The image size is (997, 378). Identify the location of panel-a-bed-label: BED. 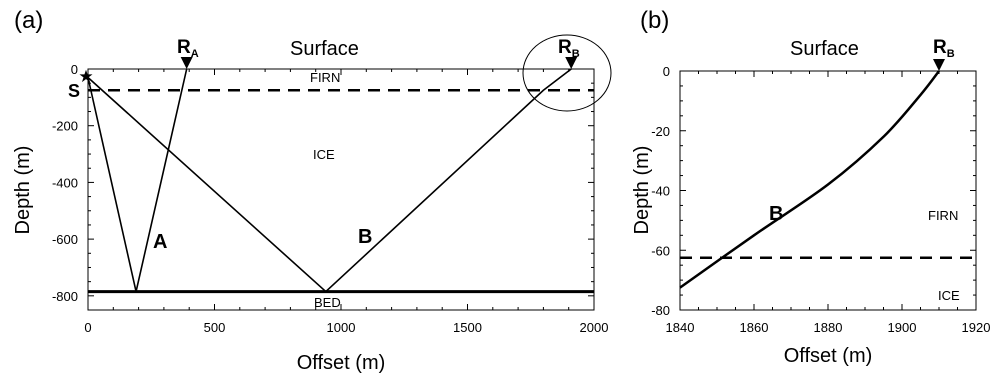
(327, 302).